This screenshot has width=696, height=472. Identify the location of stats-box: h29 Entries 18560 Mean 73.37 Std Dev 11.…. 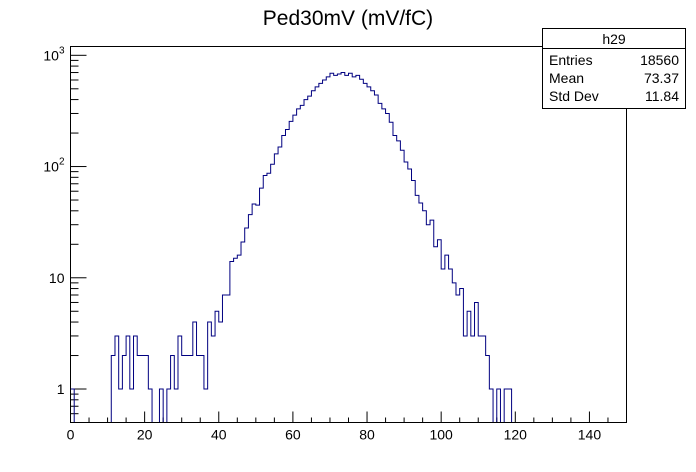
(614, 68).